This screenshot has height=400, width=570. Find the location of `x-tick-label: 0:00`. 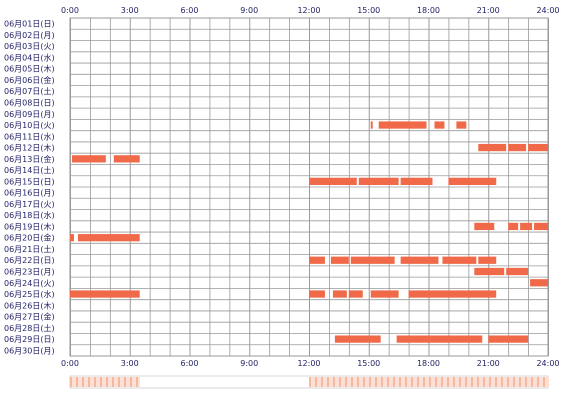

x-tick-label: 0:00 is located at coordinates (70, 10).